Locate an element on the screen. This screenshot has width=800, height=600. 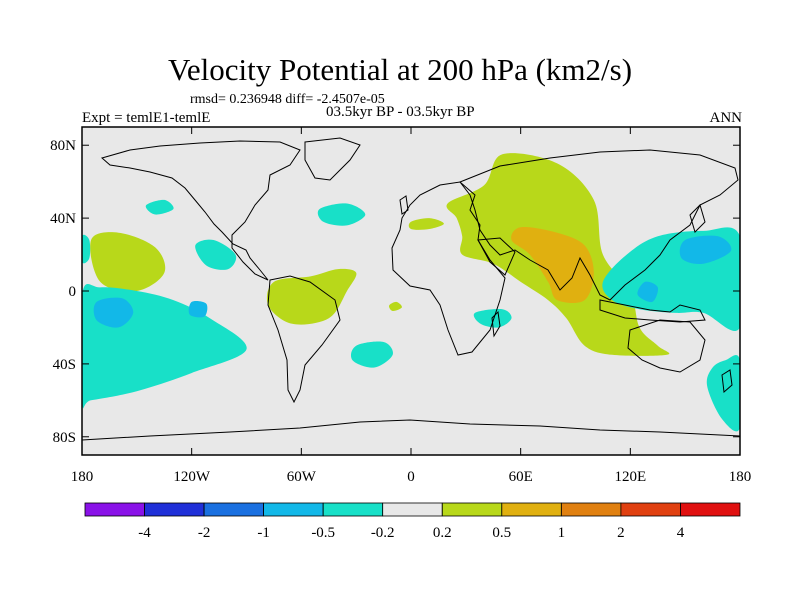
region-north-atlantic-negative is located at coordinates (341, 214).